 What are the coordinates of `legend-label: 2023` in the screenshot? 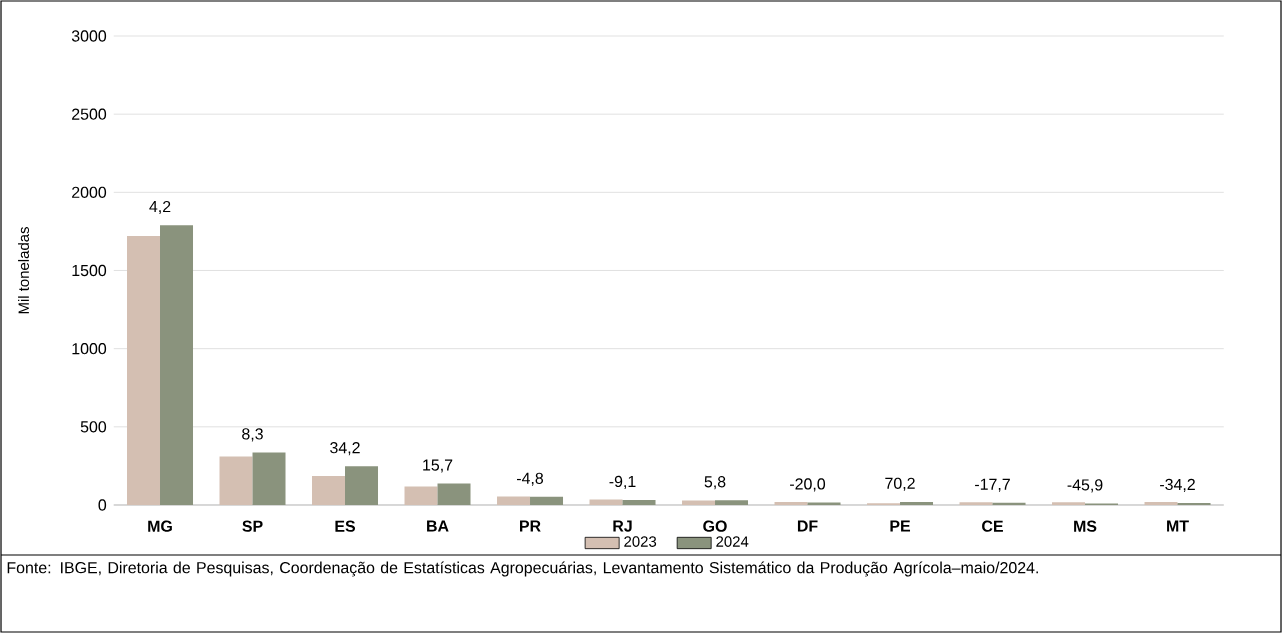 It's located at (640, 541).